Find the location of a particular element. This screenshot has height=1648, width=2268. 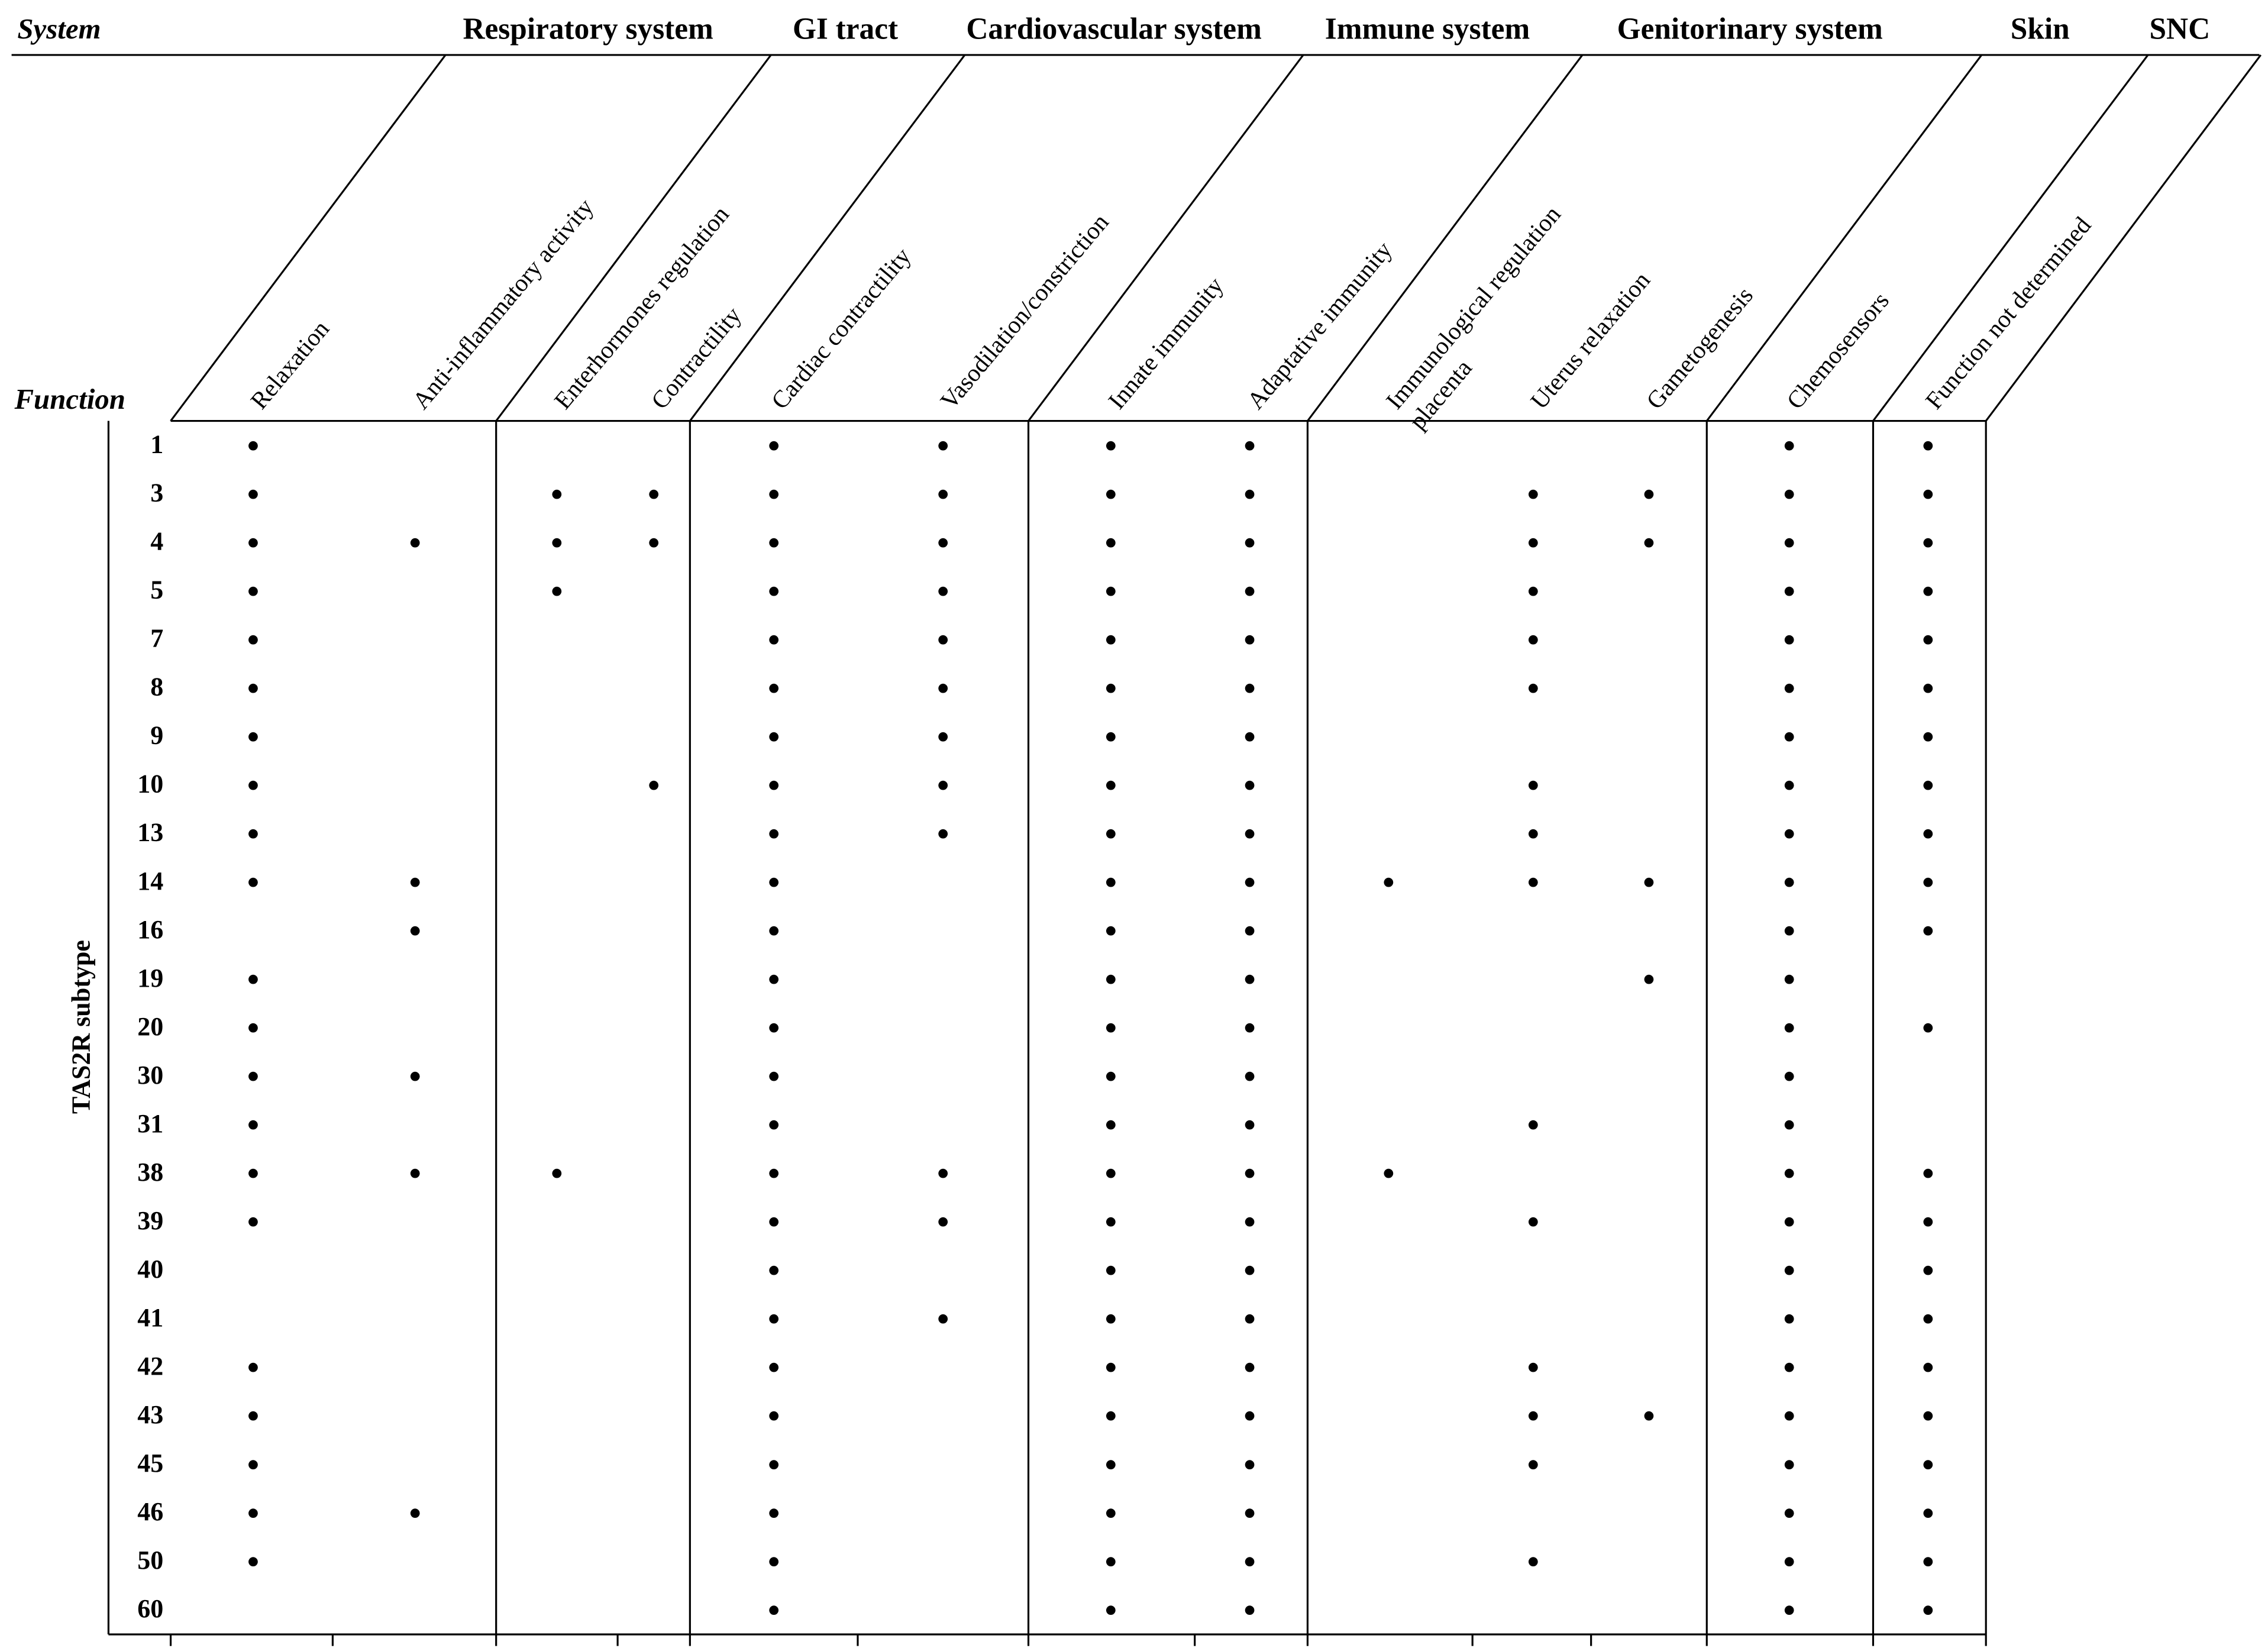

row-label: 13 is located at coordinates (150, 833).